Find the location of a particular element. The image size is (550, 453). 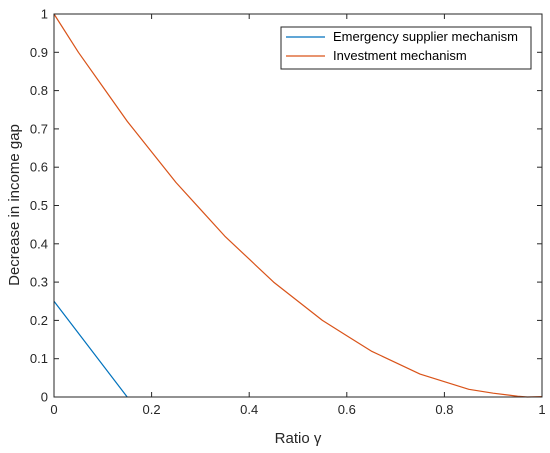

legend-box is located at coordinates (406, 48).